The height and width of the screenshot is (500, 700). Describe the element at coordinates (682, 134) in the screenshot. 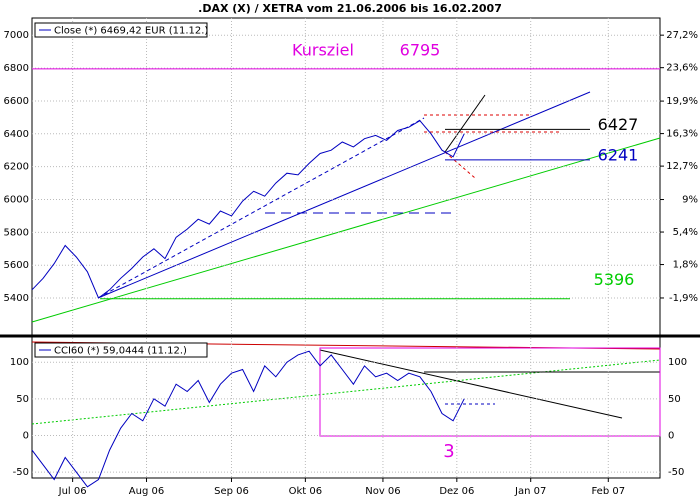

I see `y2-tick-label: 16,3%` at that location.